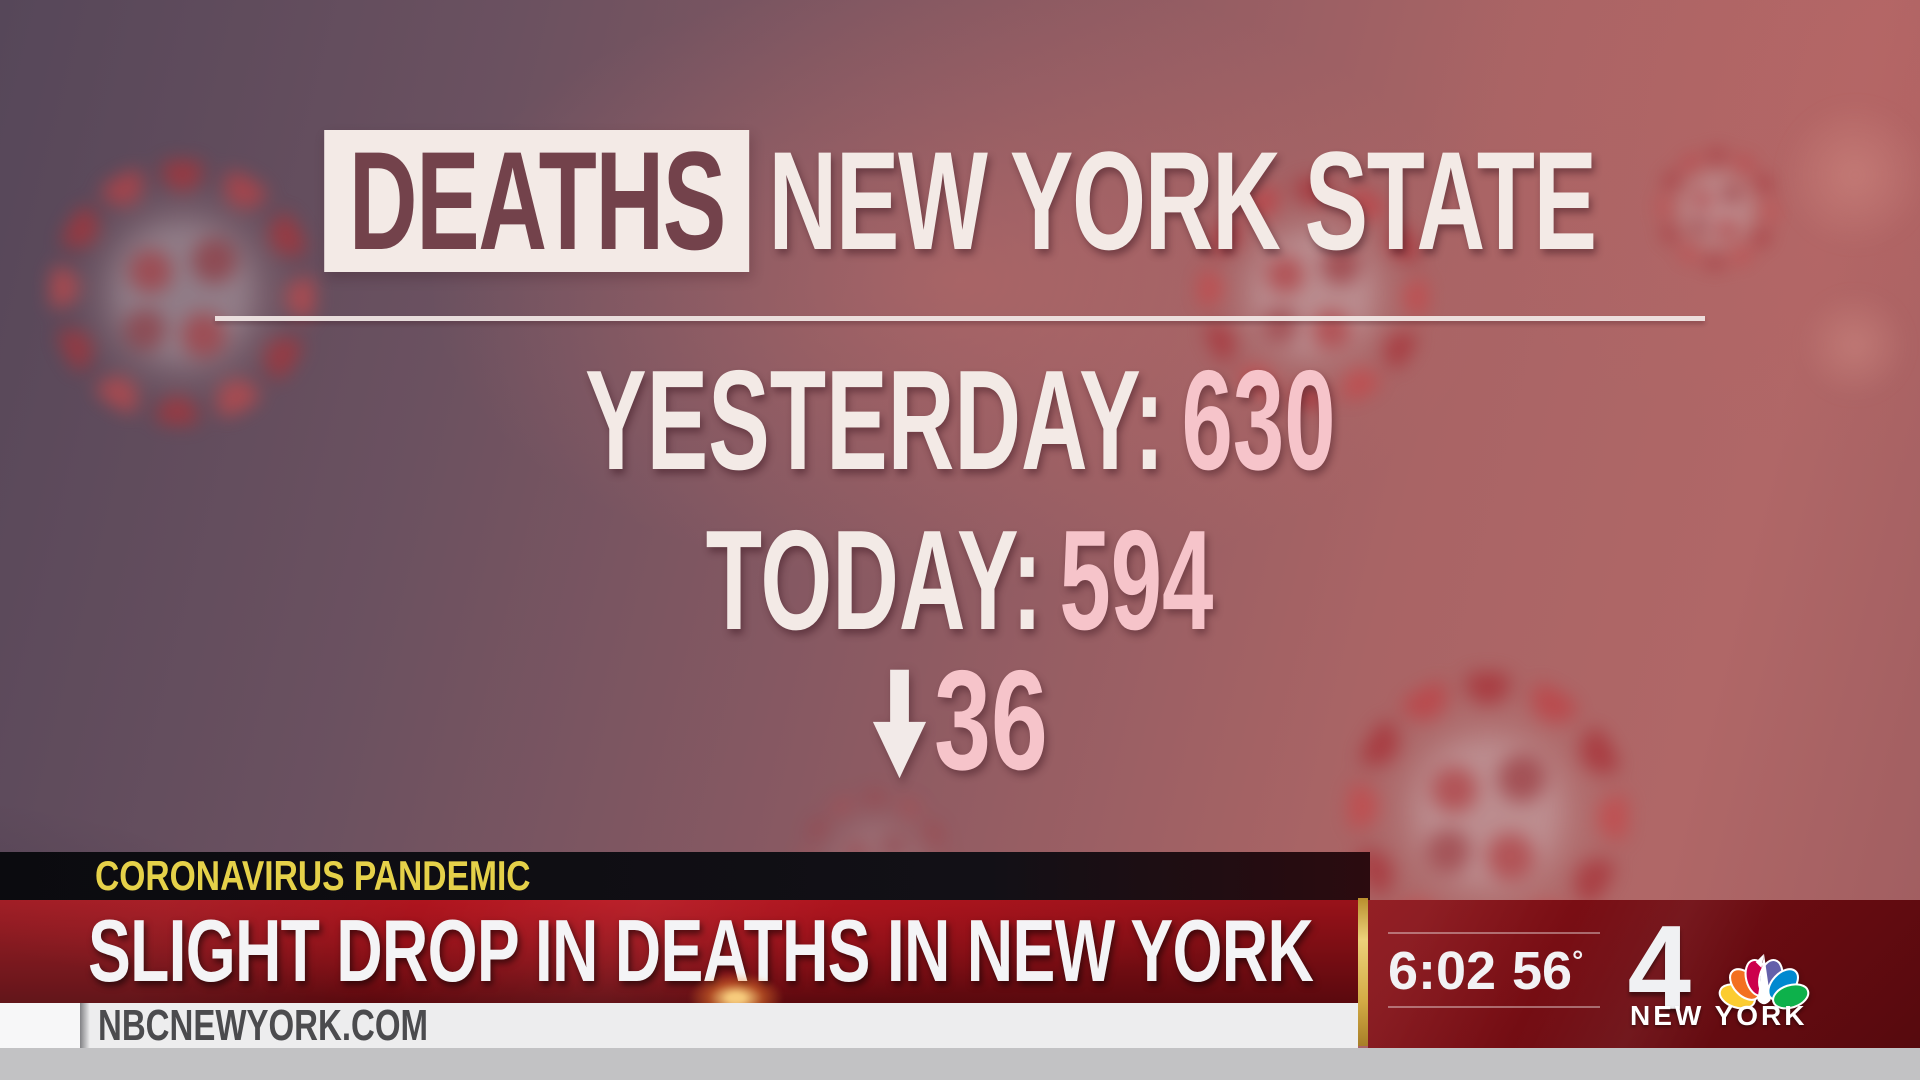  What do you see at coordinates (1719, 1015) in the screenshot?
I see `station-name: NEW YORK` at bounding box center [1719, 1015].